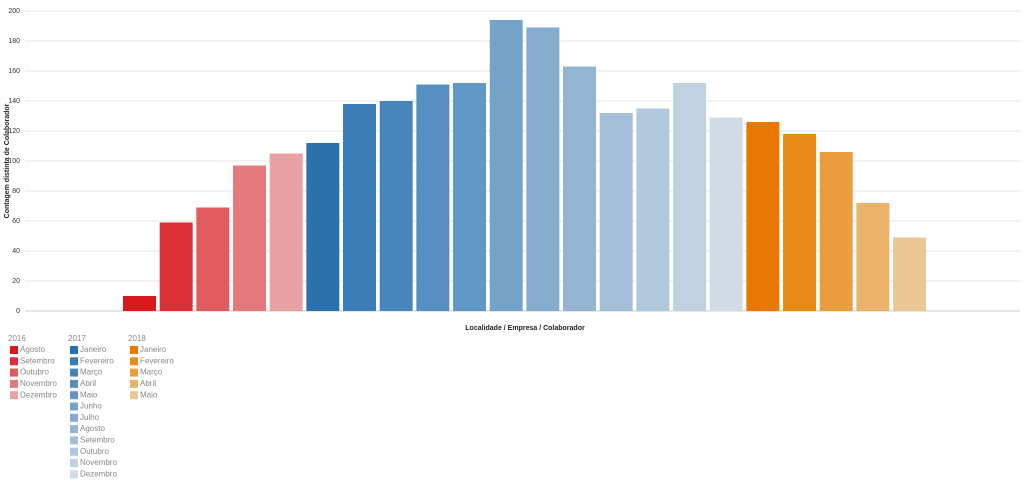  What do you see at coordinates (525, 328) in the screenshot?
I see `x-axis-label: Localidade / Empresa / Colaborador` at bounding box center [525, 328].